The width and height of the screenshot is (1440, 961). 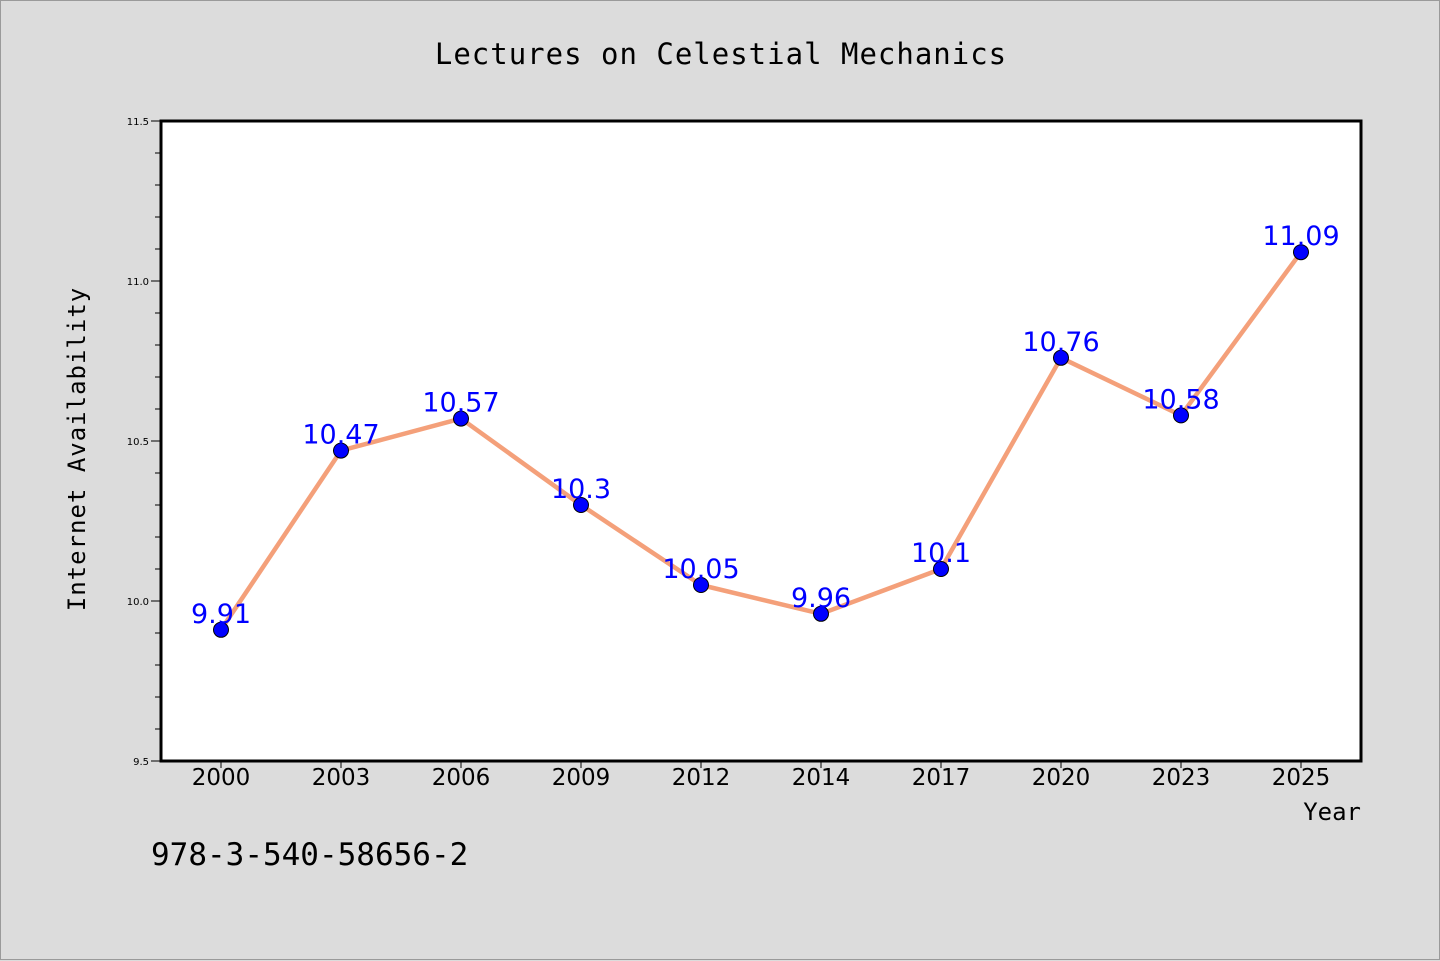 What do you see at coordinates (309, 855) in the screenshot?
I see `footer-isbn: 978-3-540-58656-2` at bounding box center [309, 855].